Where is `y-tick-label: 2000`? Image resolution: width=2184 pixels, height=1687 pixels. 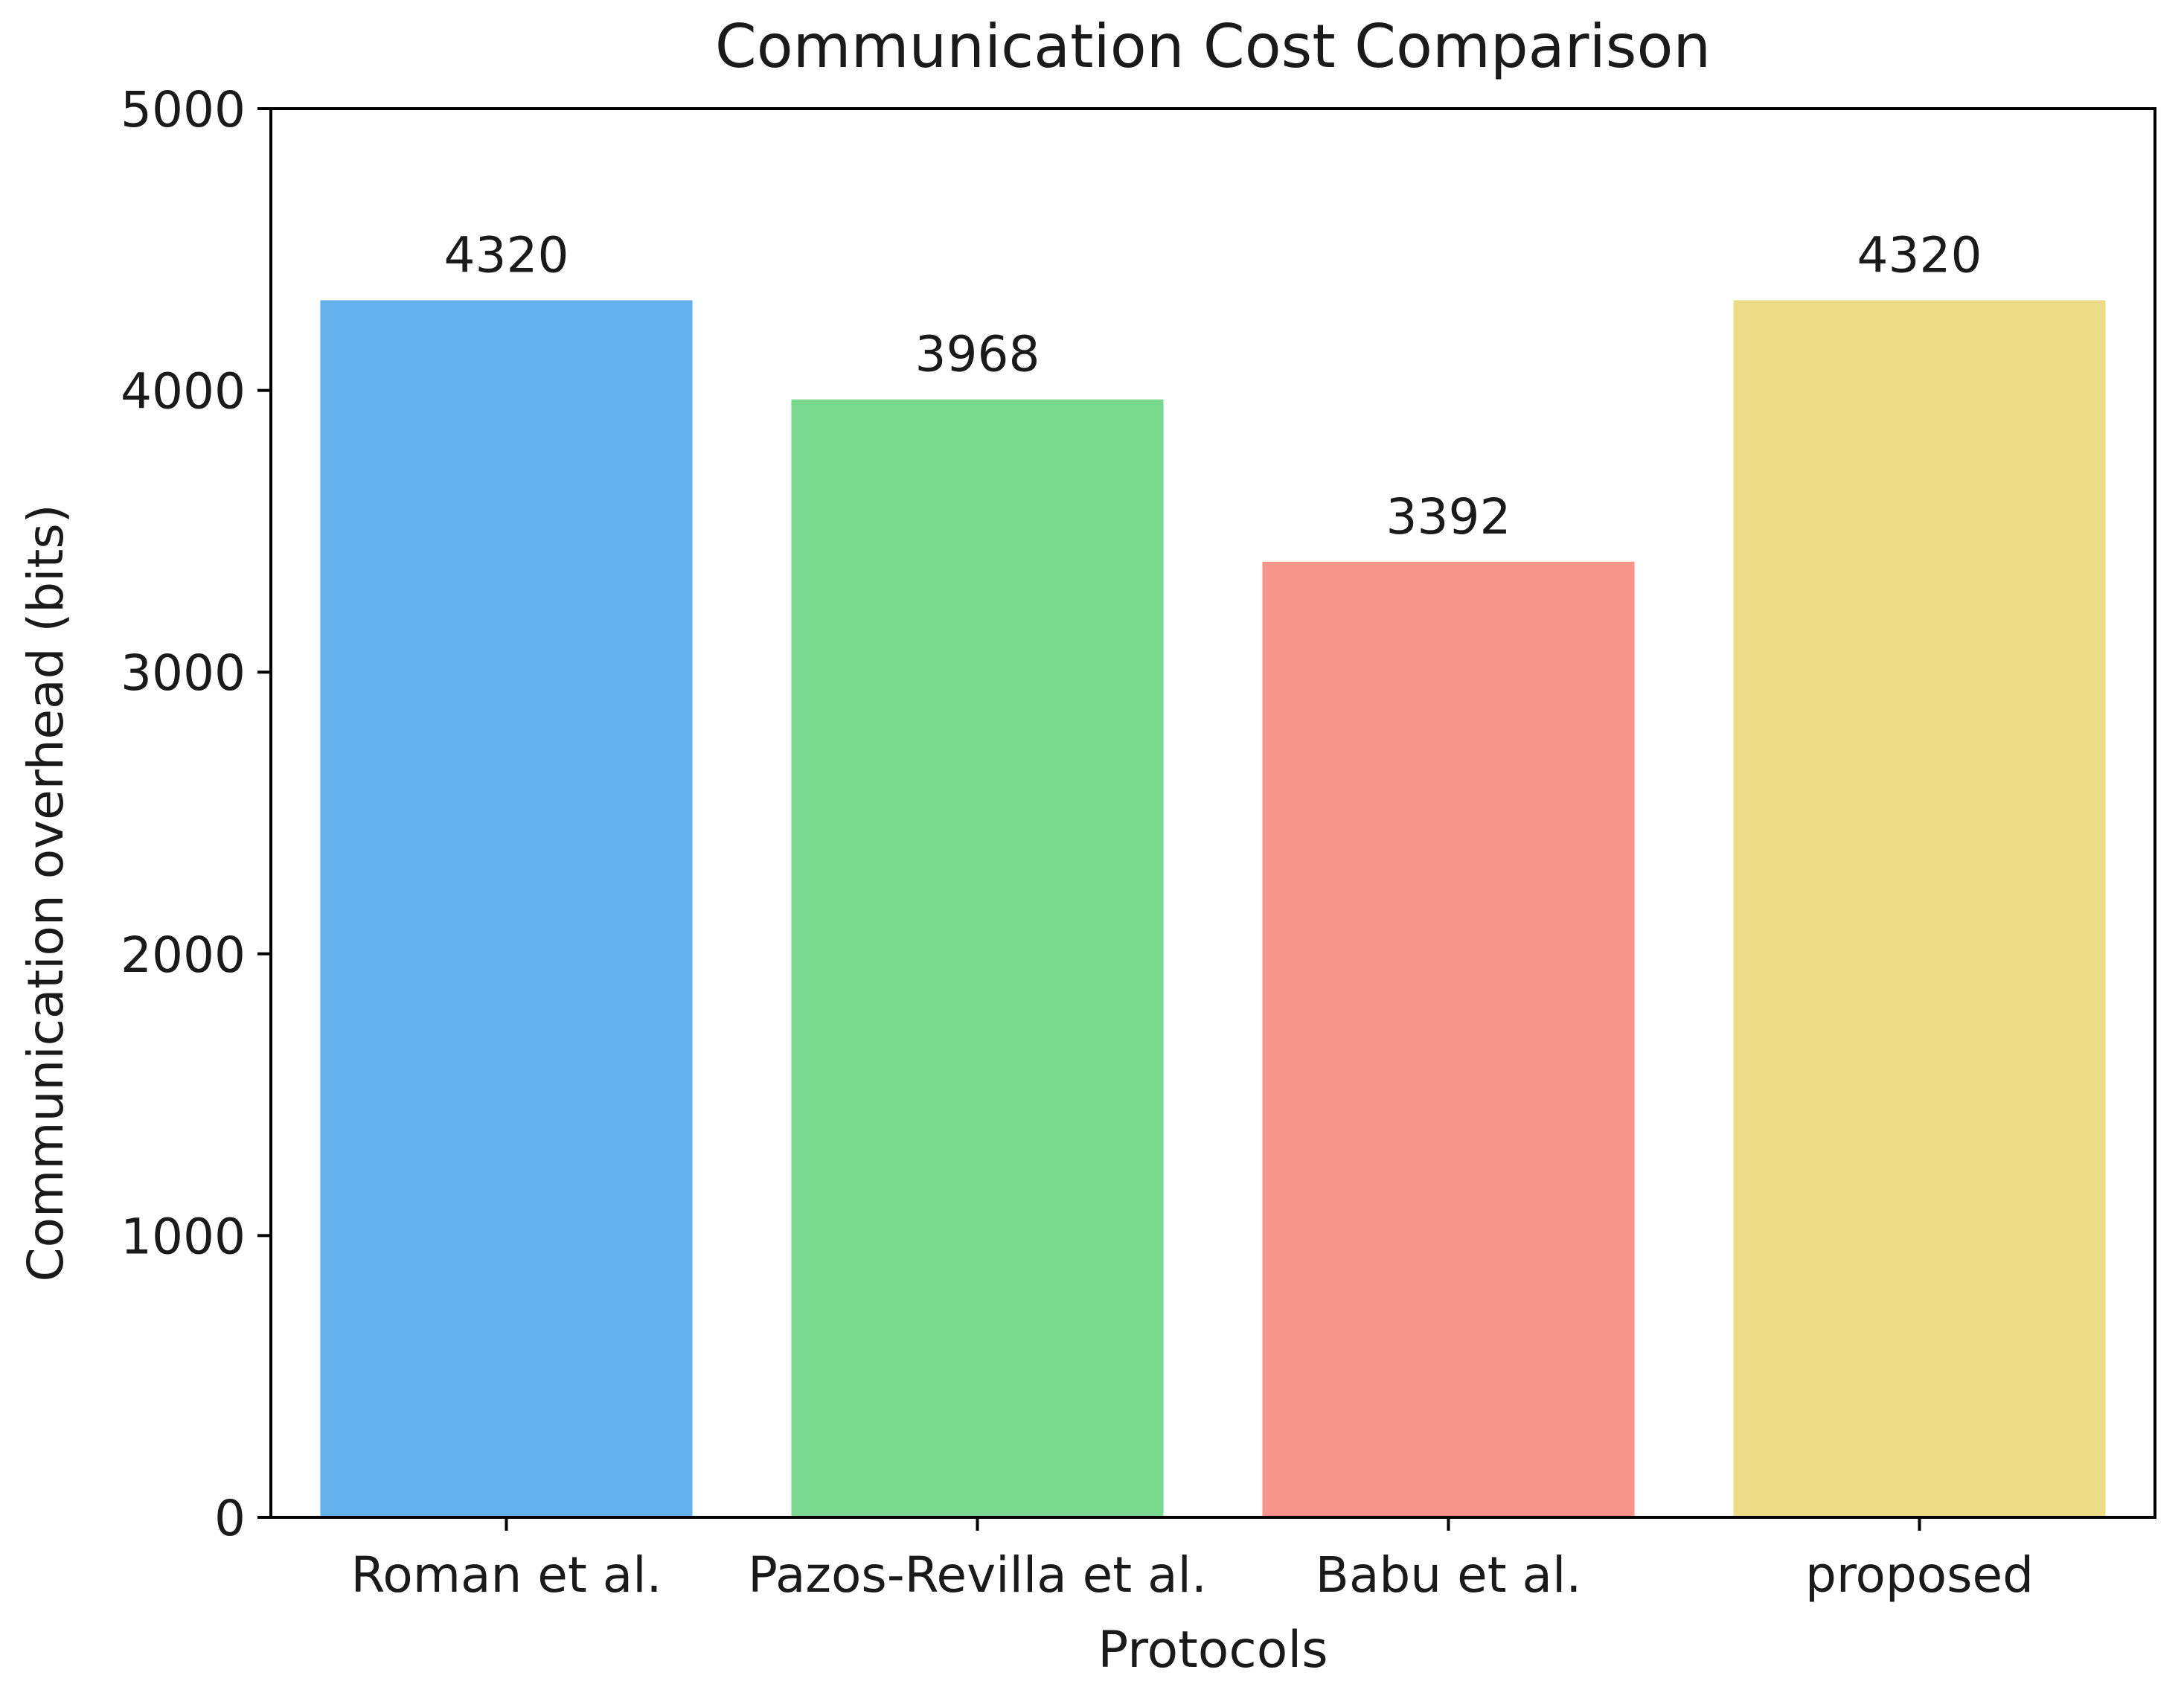 y-tick-label: 2000 is located at coordinates (183, 955).